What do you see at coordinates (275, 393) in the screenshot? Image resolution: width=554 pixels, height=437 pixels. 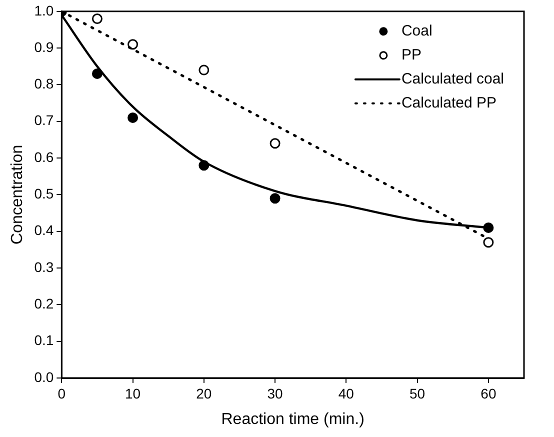 I see `x-tick-label: 30` at bounding box center [275, 393].